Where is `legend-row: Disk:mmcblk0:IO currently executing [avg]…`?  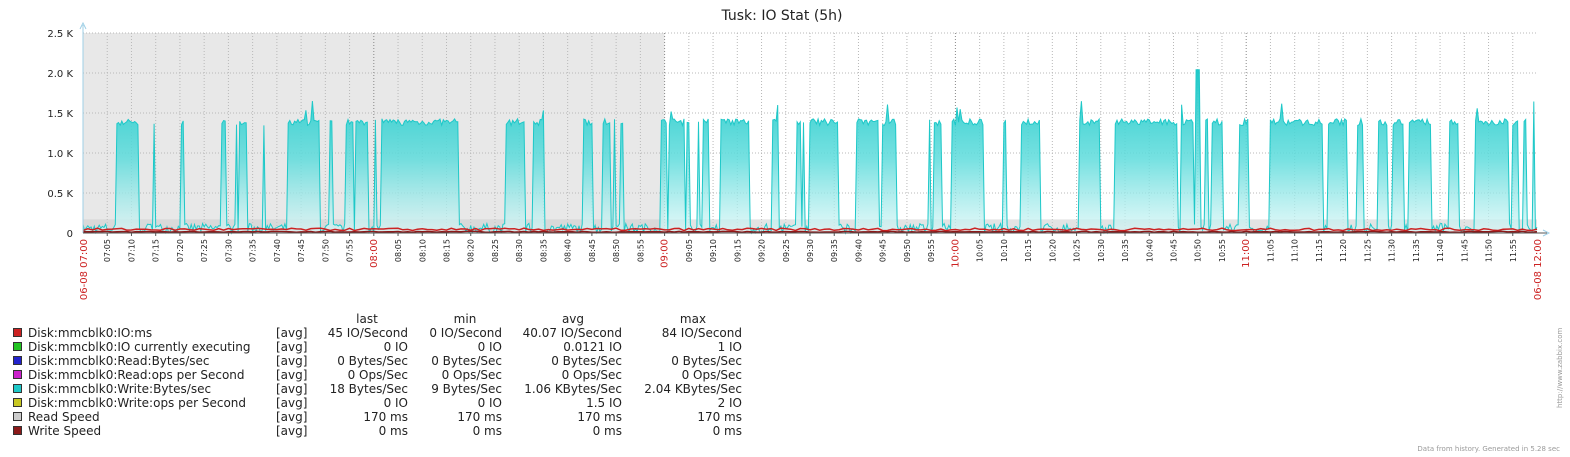
legend-row: Disk:mmcblk0:IO currently executing [avg]… is located at coordinates (380, 347).